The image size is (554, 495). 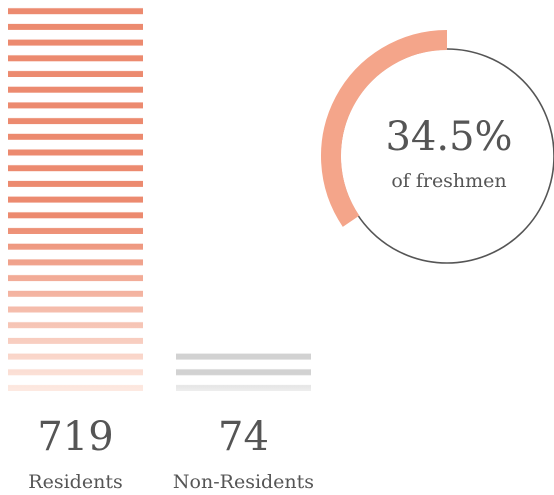 I want to click on donut-label: of freshmen, so click(x=448, y=181).